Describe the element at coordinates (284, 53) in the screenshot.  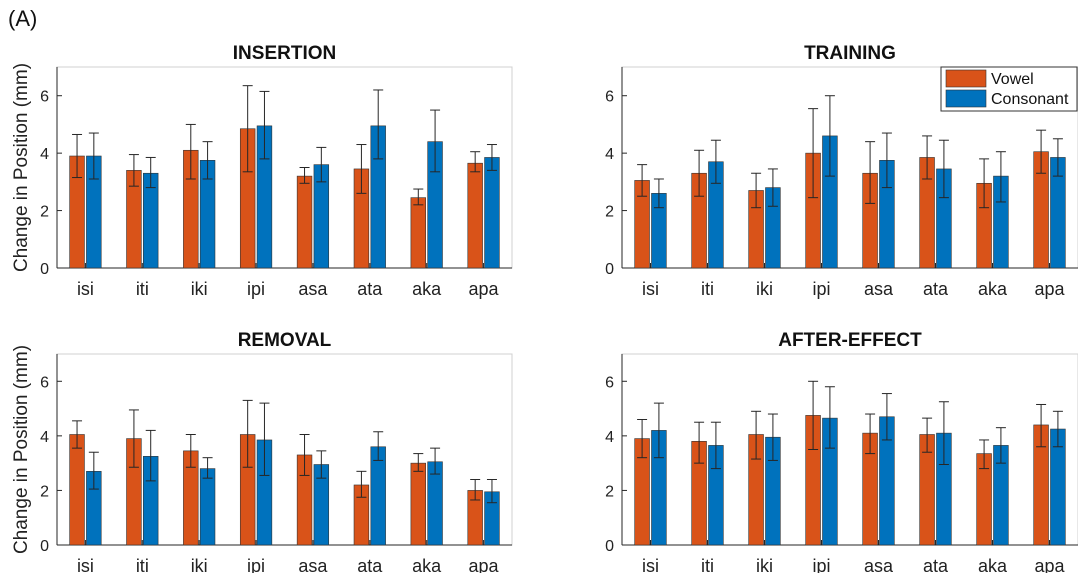
I see `chart-title: INSERTION` at that location.